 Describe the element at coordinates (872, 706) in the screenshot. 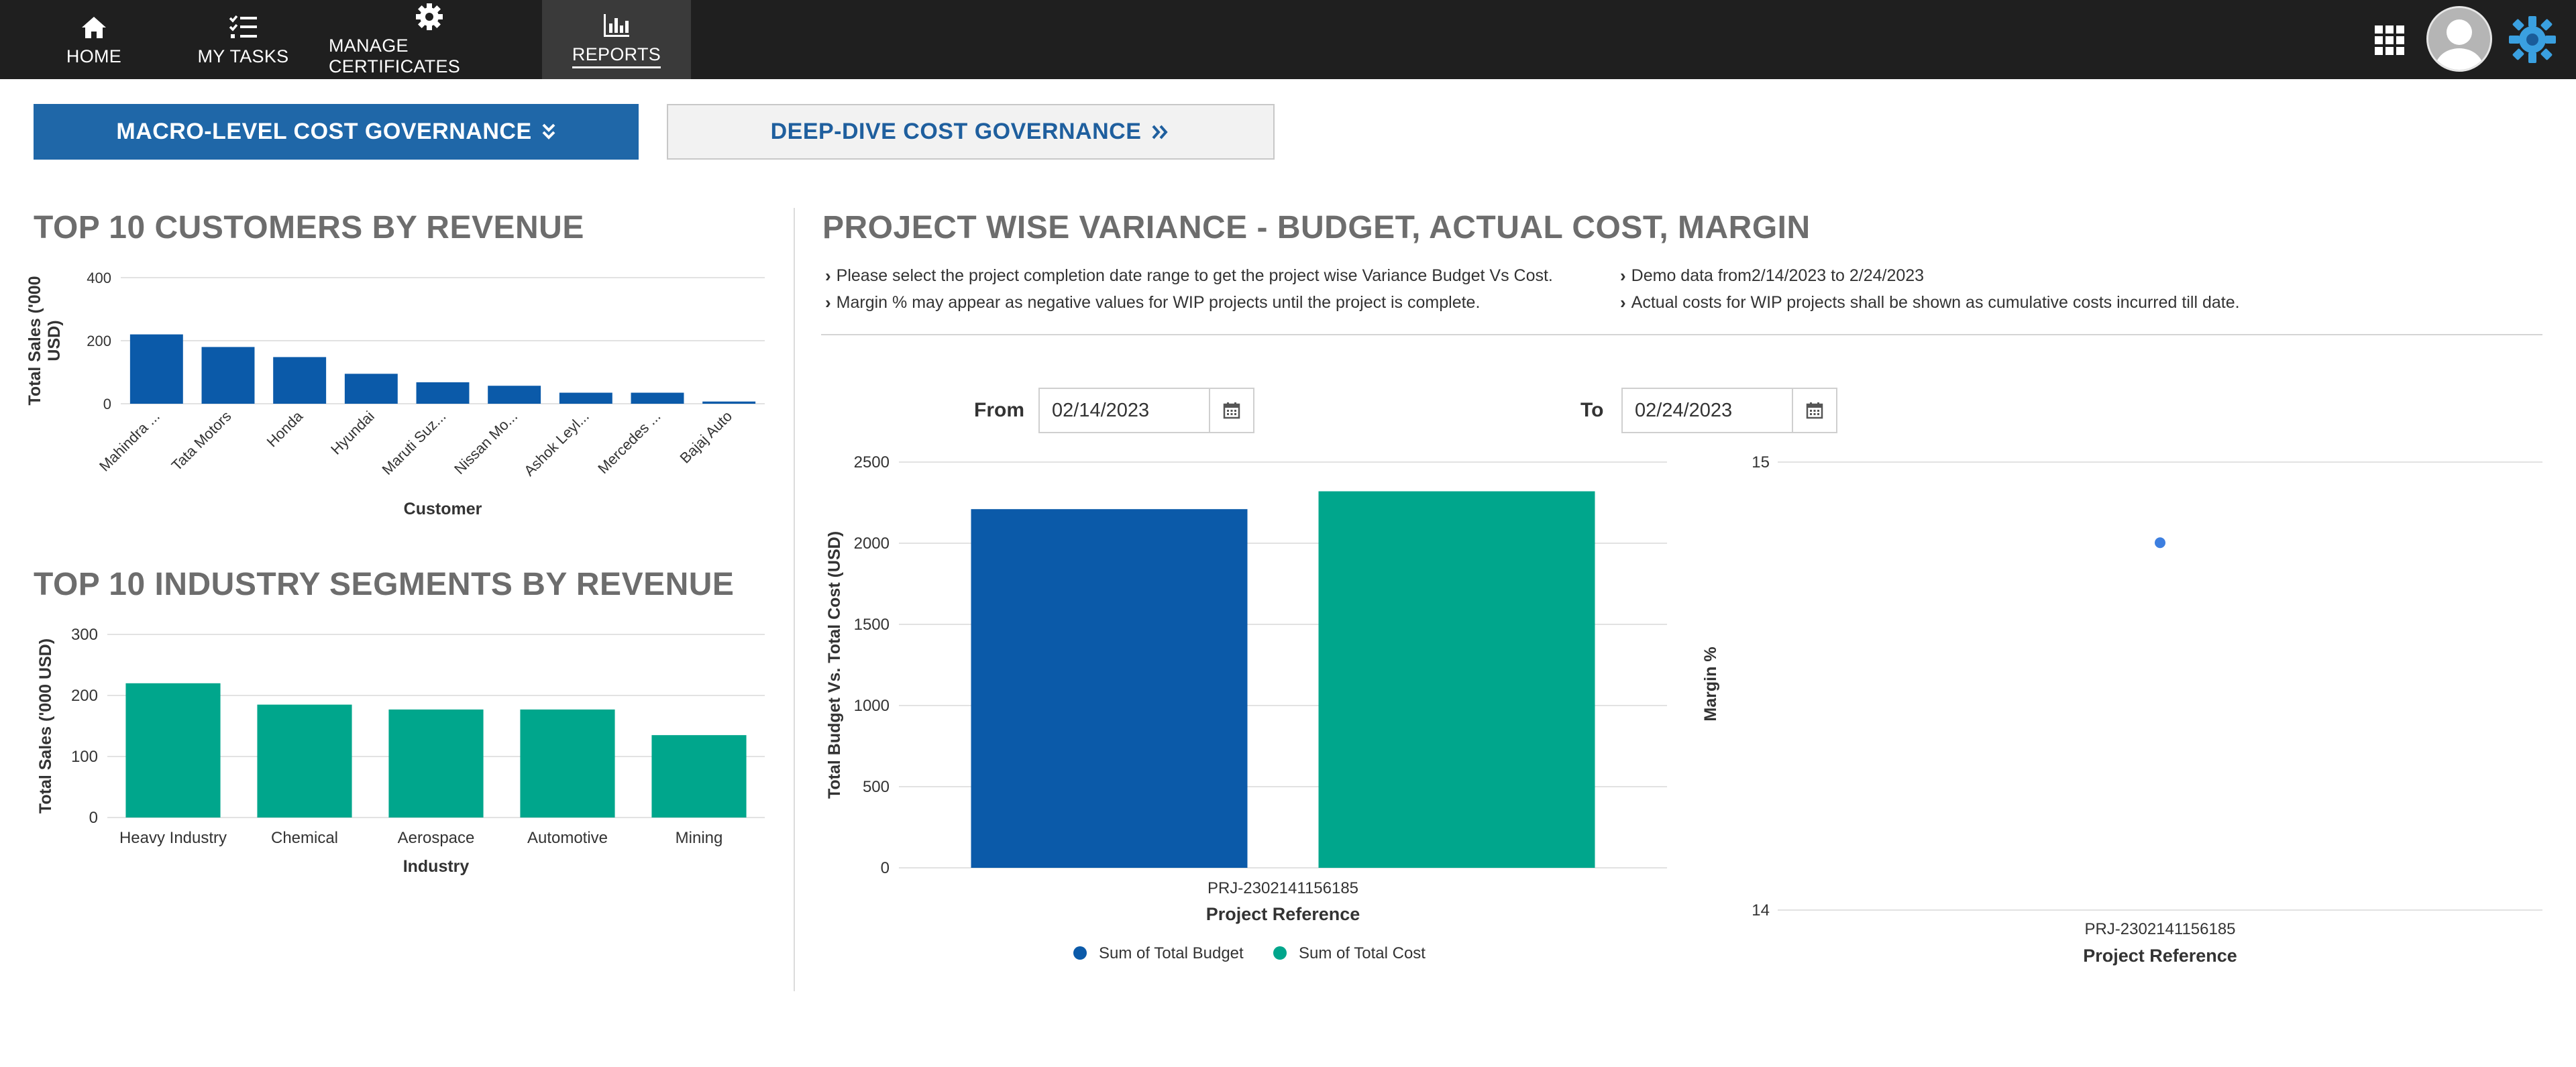

I see `y-tick-label: 1000` at that location.